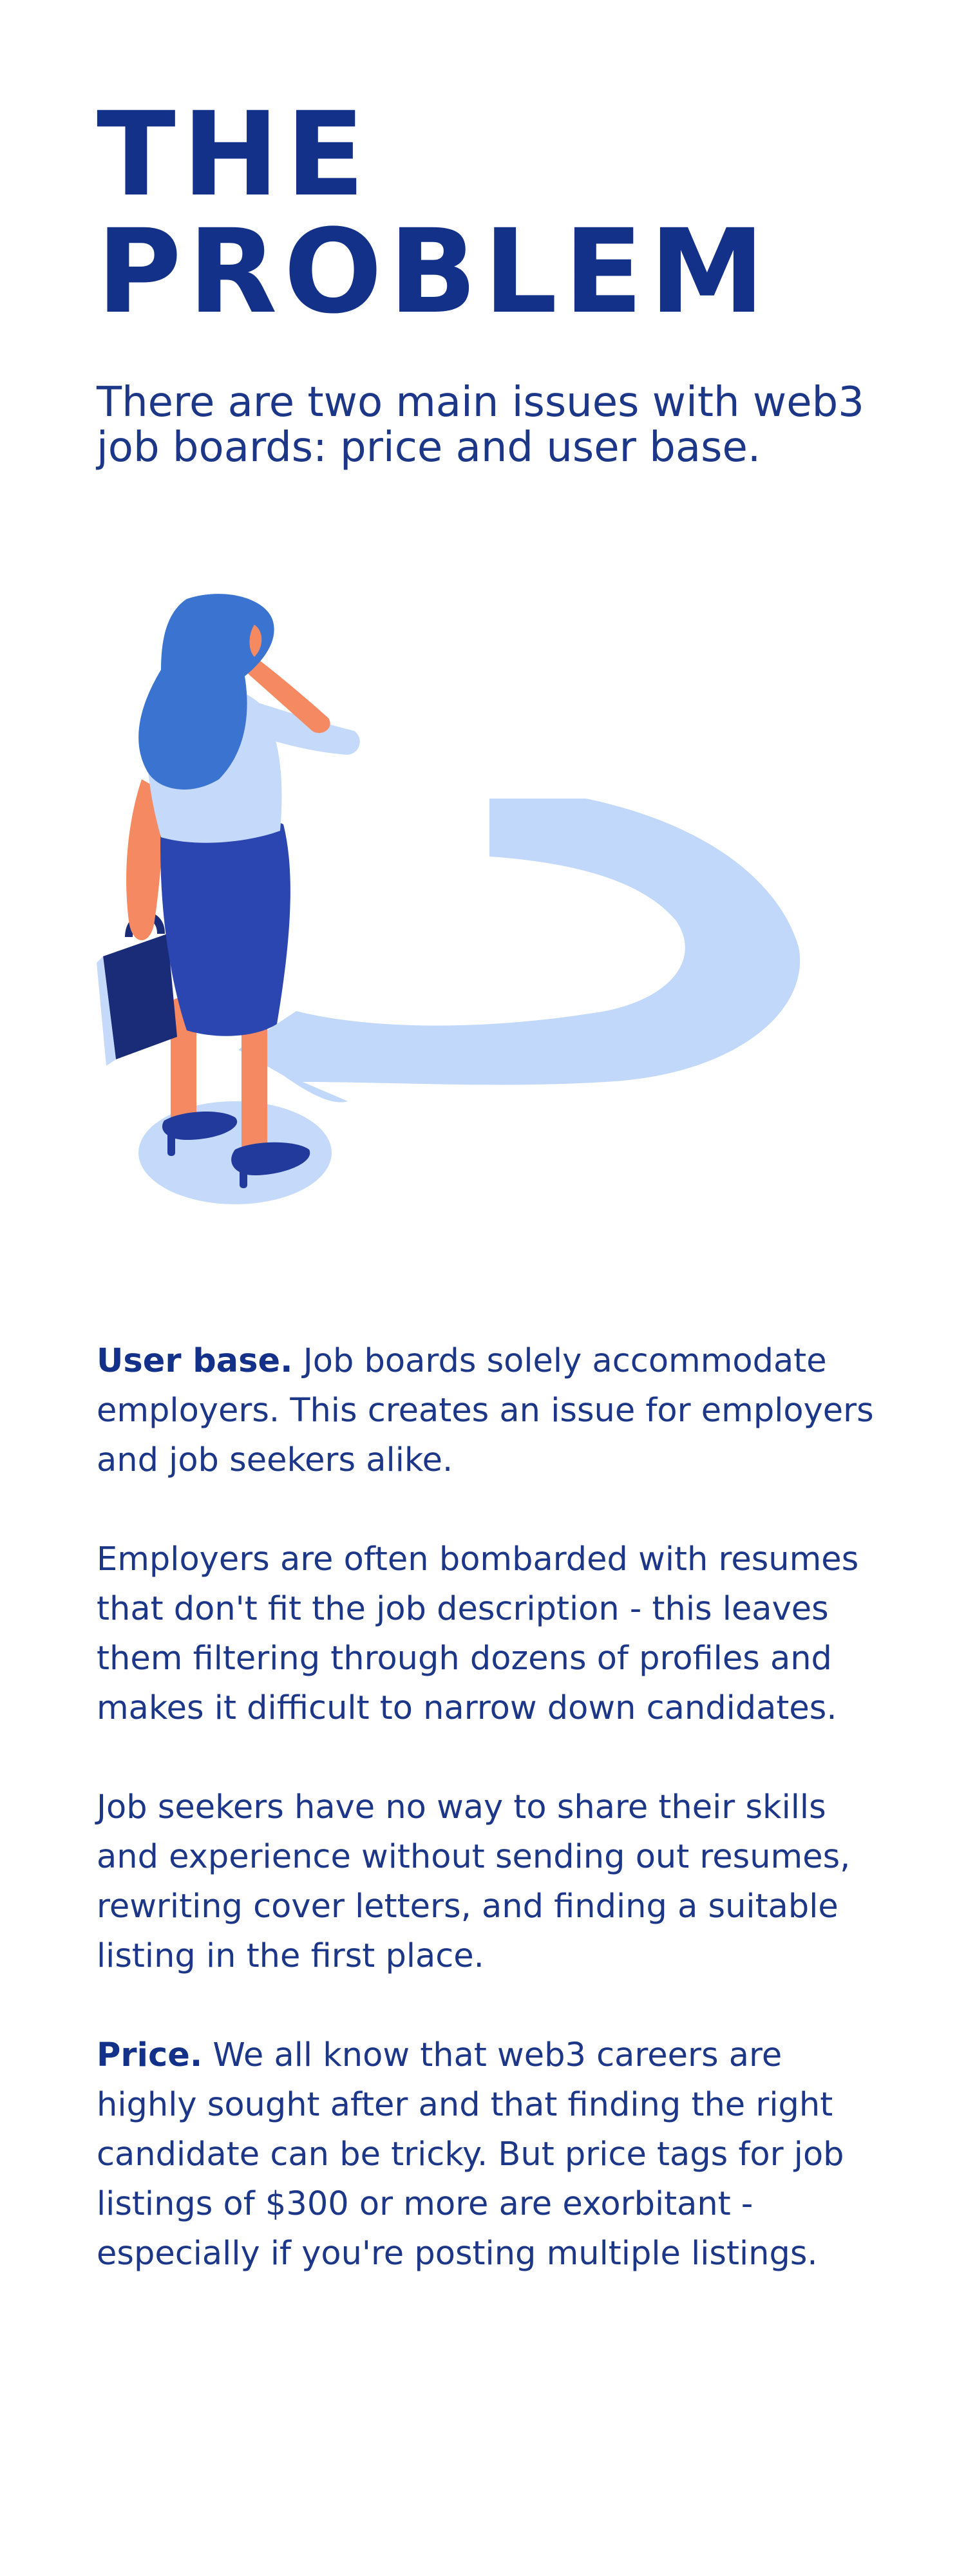 Image resolution: width=966 pixels, height=2576 pixels. What do you see at coordinates (519, 951) in the screenshot?
I see `question-mark-shape` at bounding box center [519, 951].